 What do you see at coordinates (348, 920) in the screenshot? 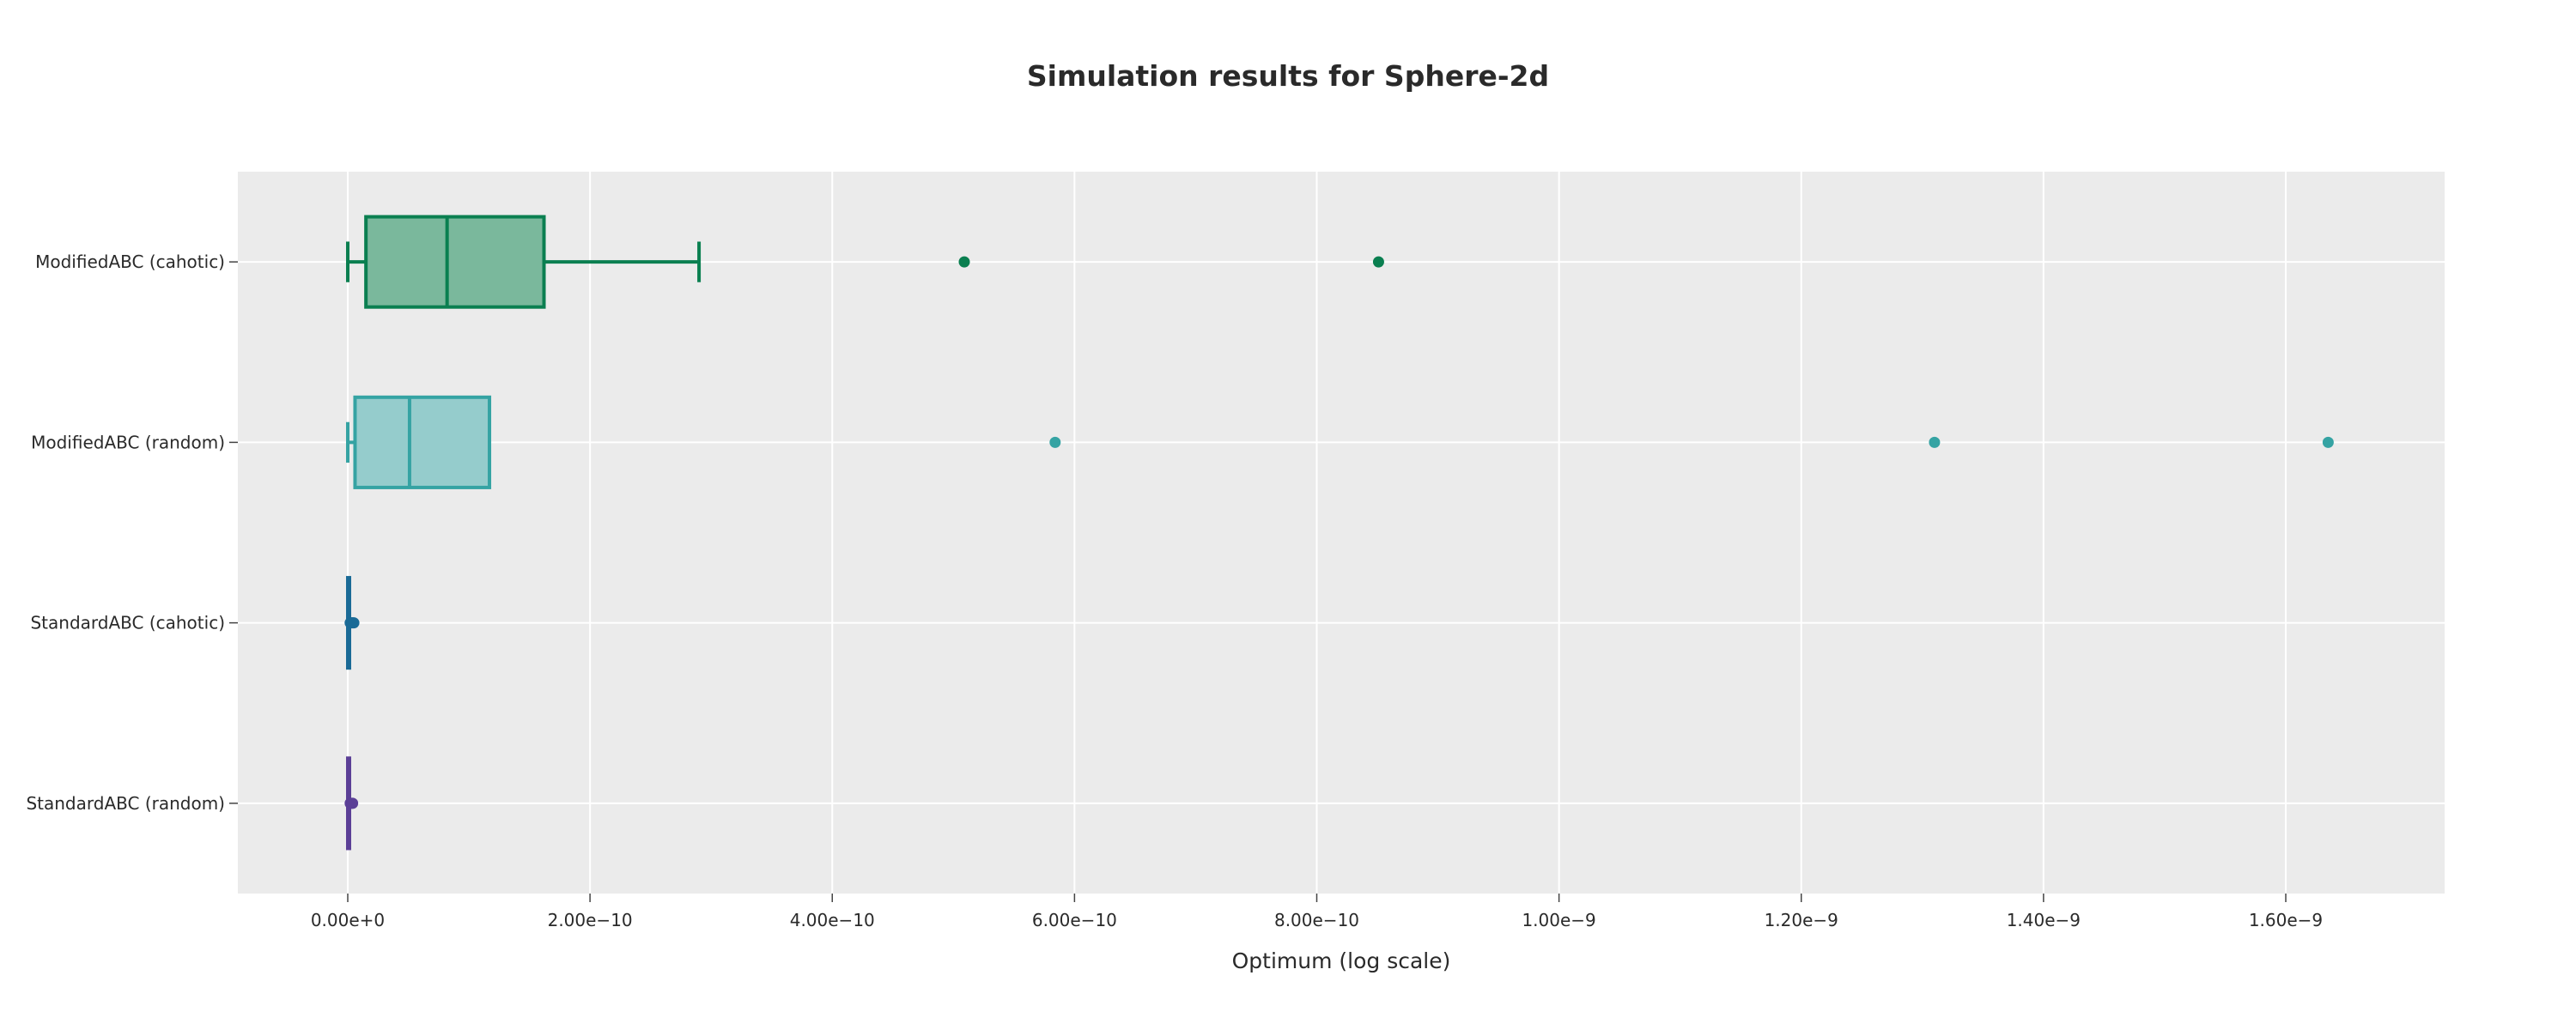
I see `x-tick-label: 0.00e+0` at bounding box center [348, 920].